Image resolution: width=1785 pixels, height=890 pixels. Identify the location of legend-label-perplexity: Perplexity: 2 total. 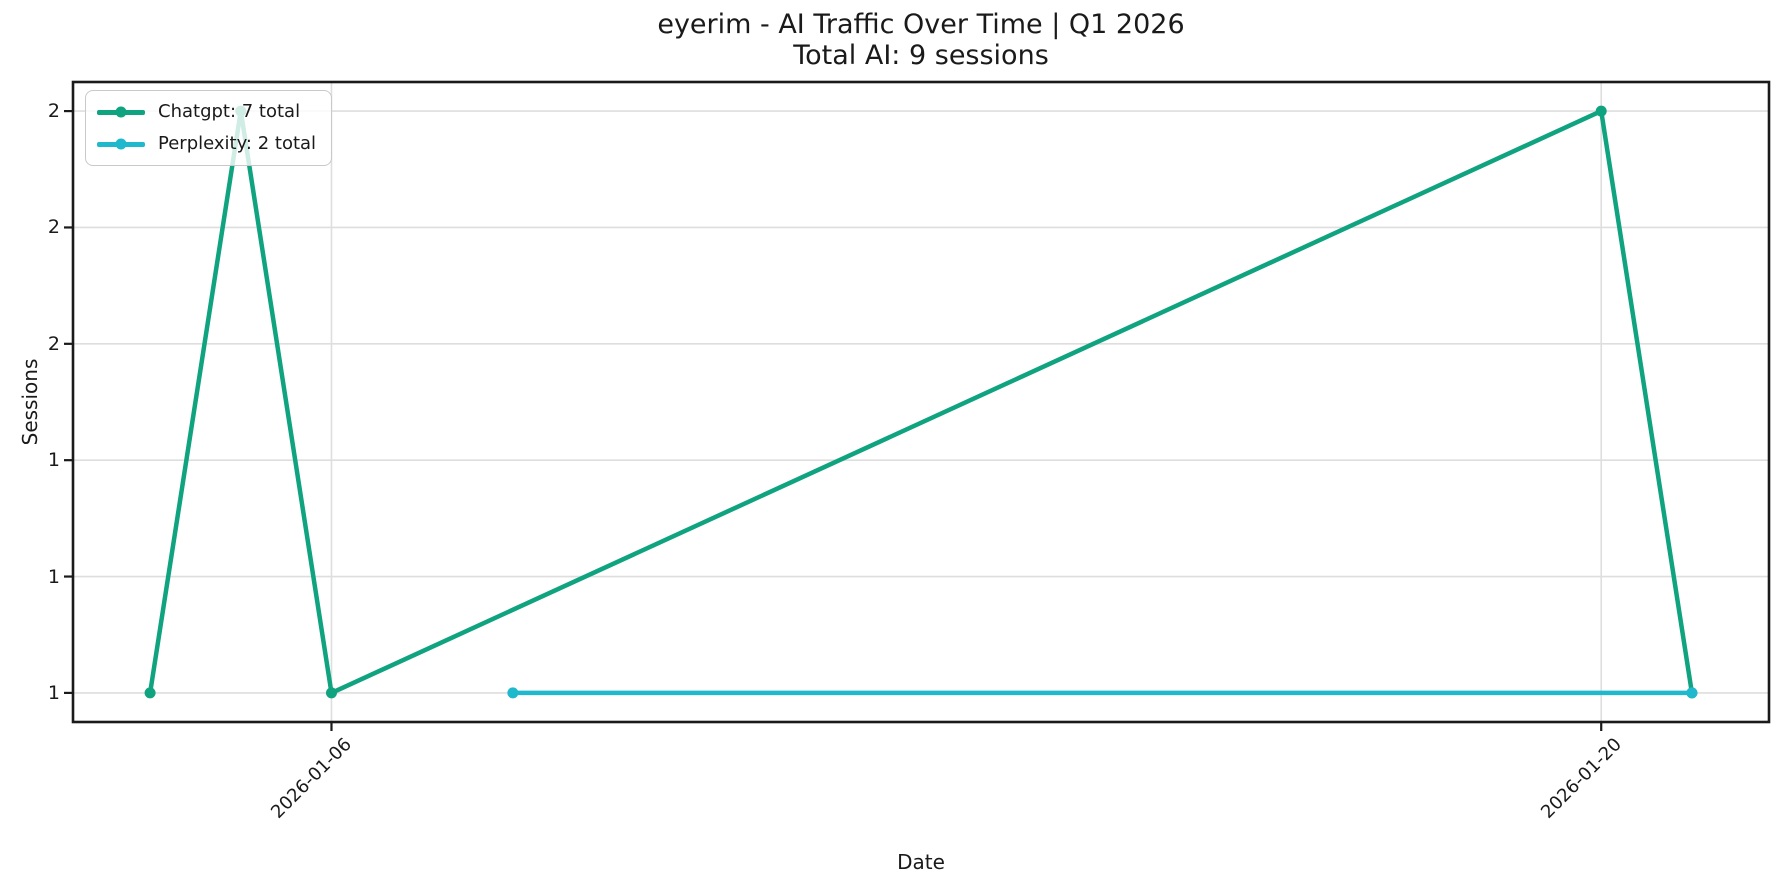
(237, 143).